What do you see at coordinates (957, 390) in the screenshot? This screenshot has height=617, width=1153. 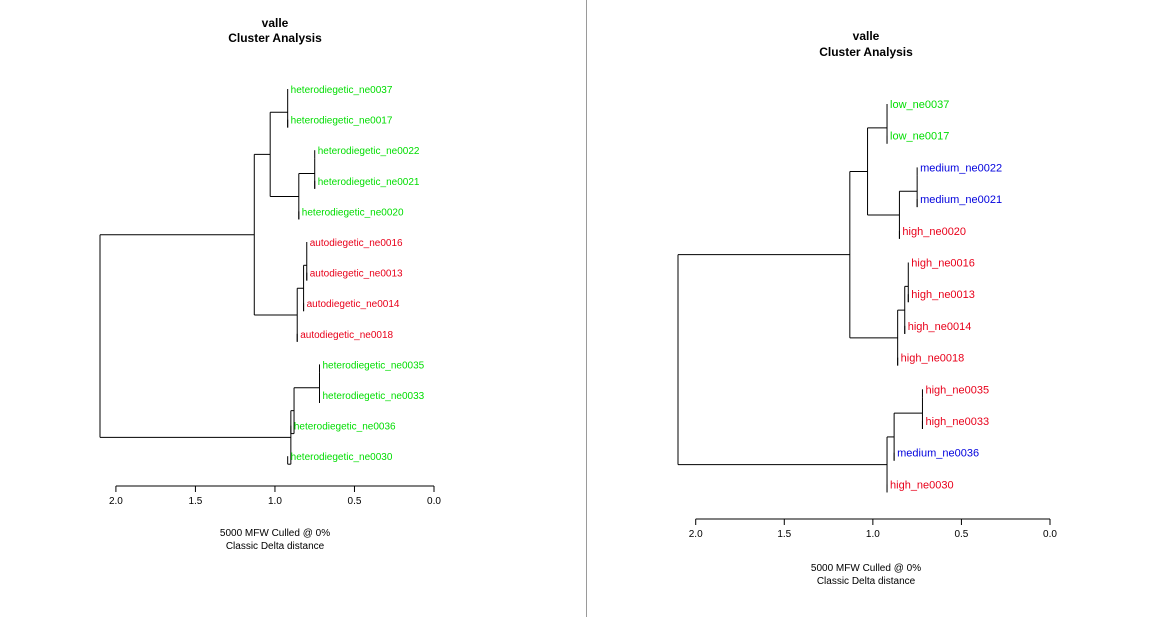 I see `leaf-label: high_ne0035` at bounding box center [957, 390].